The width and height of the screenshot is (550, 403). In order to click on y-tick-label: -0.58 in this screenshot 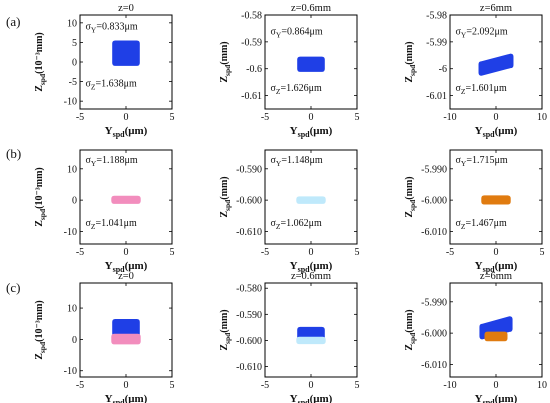, I will do `click(251, 16)`.